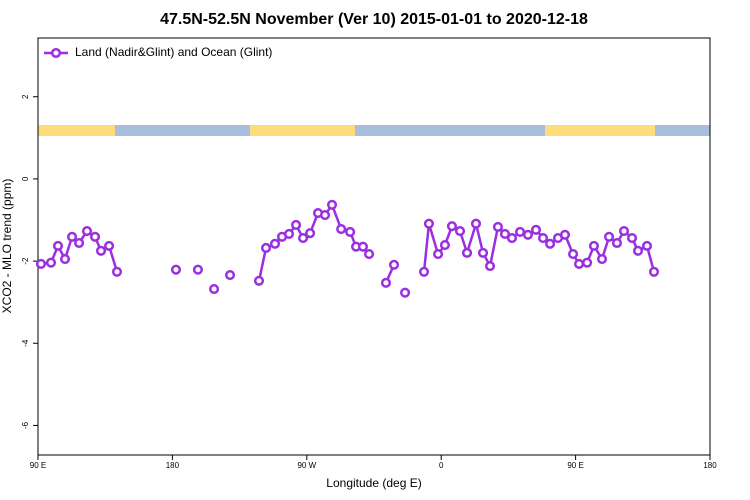 The height and width of the screenshot is (500, 750). What do you see at coordinates (374, 130) in the screenshot?
I see `land-ocean-strip` at bounding box center [374, 130].